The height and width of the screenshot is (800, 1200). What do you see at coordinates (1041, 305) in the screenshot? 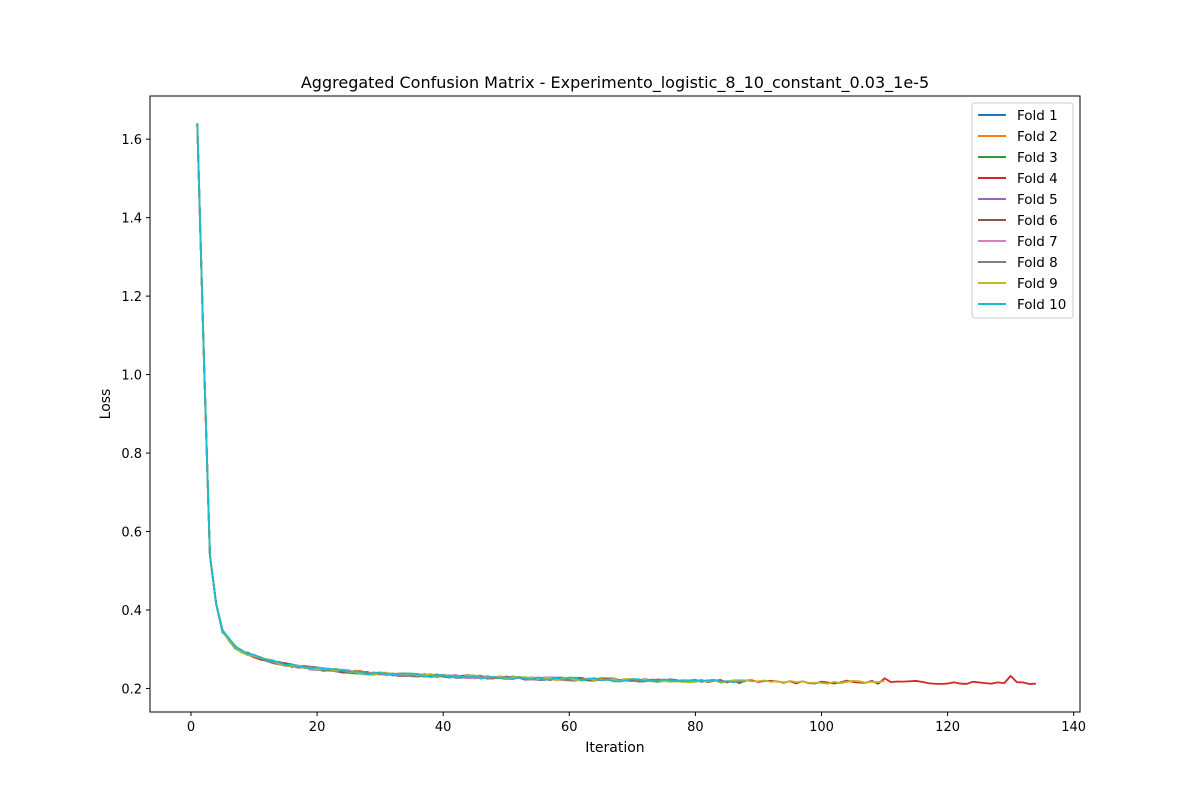
I see `legend-label: Fold 10` at bounding box center [1041, 305].